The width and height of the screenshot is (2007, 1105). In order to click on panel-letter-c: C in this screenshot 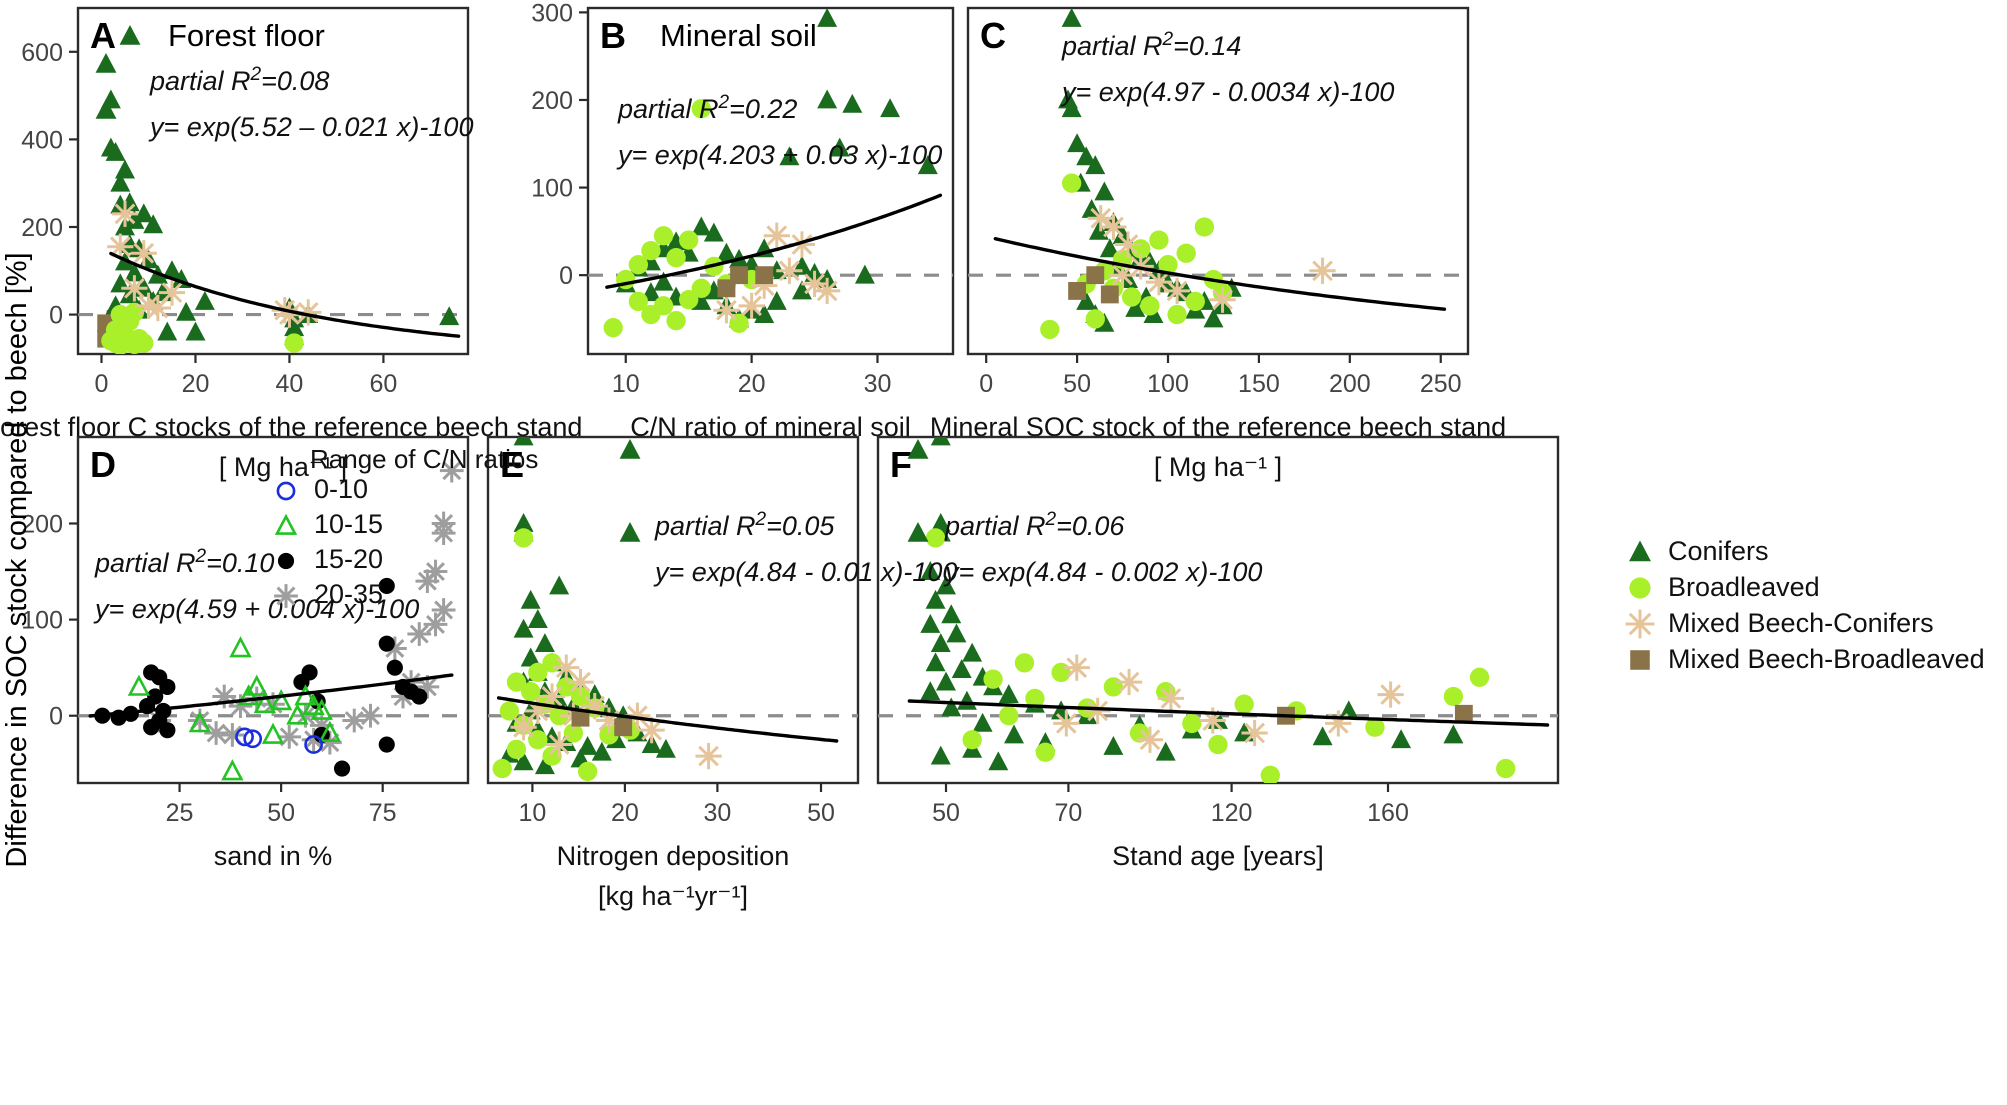, I will do `click(993, 35)`.